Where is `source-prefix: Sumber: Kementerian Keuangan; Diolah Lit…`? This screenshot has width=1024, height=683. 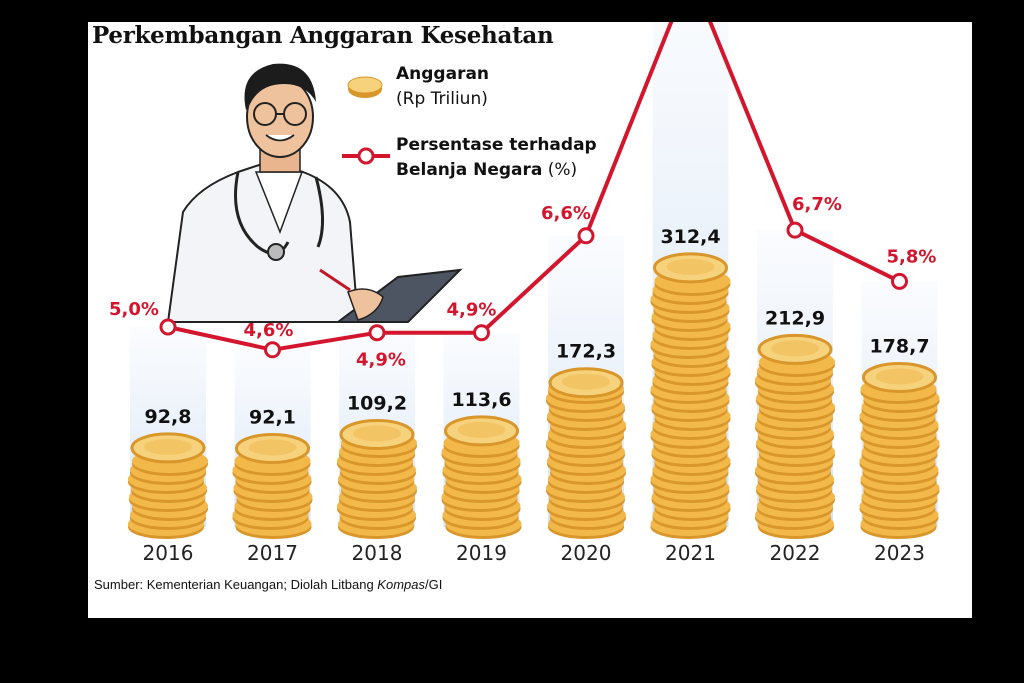 source-prefix: Sumber: Kementerian Keuangan; Diolah Lit… is located at coordinates (236, 584).